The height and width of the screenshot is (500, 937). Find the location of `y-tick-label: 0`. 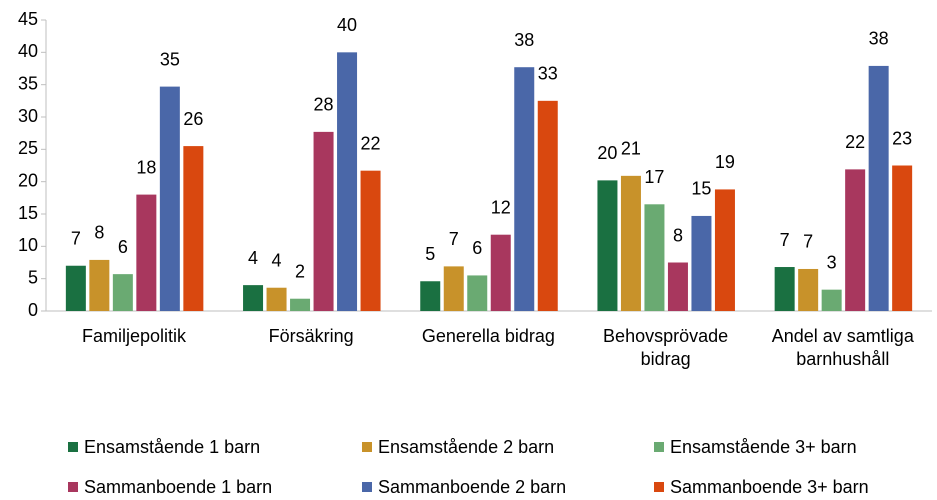

y-tick-label: 0 is located at coordinates (33, 310).